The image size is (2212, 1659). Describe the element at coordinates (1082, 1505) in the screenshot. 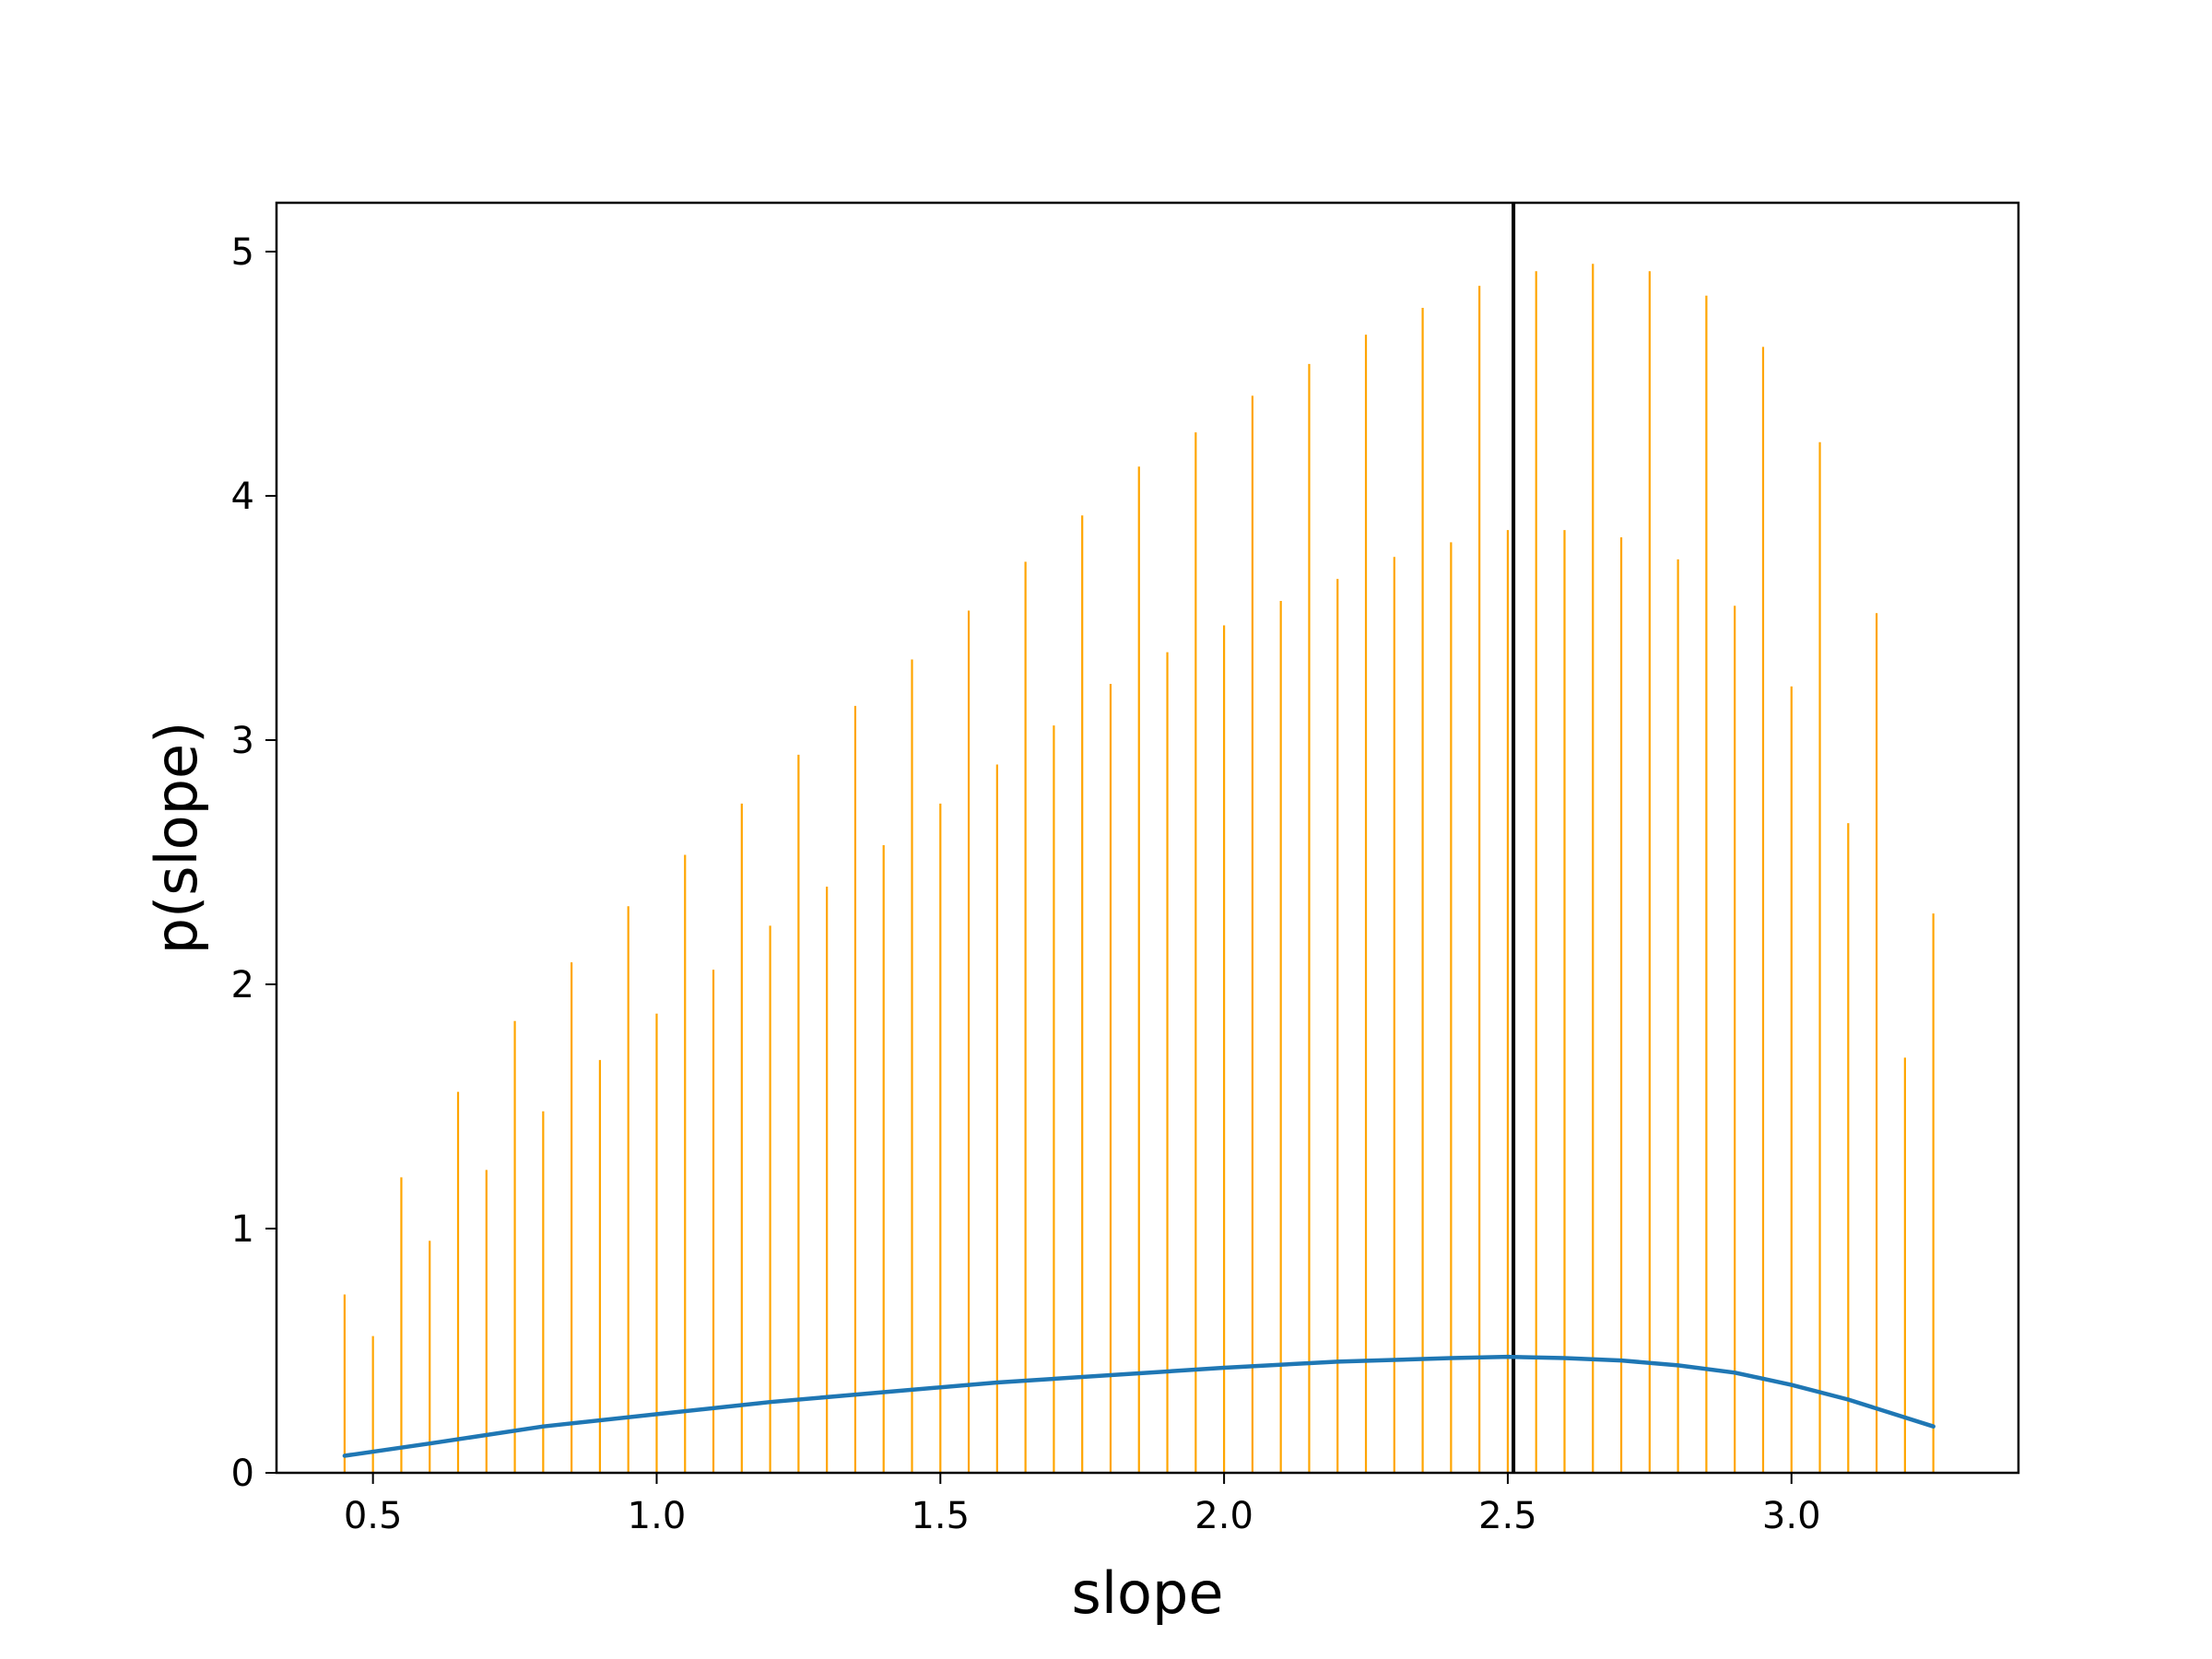

I see `x-axis: 0.5 1.0 1.5 2.0 2.5 3.0` at that location.